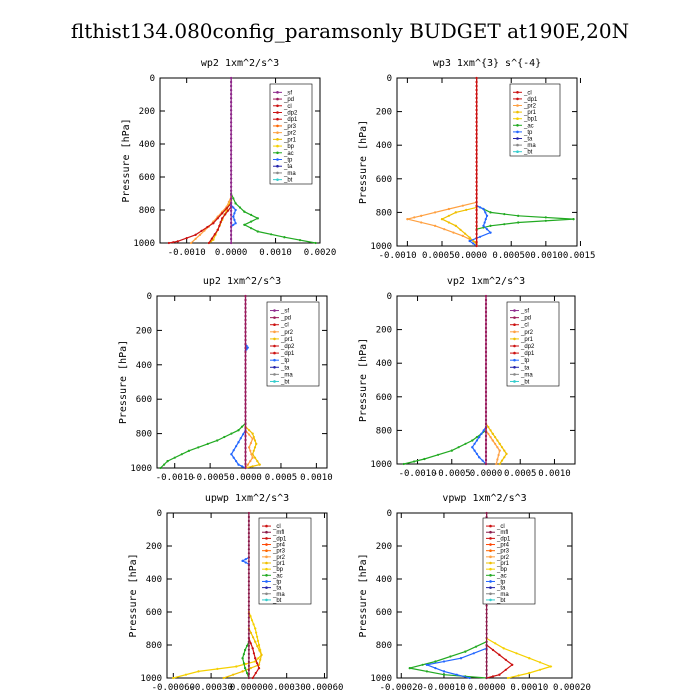 The image size is (700, 700). I want to click on legend-label: _sf, so click(284, 312).